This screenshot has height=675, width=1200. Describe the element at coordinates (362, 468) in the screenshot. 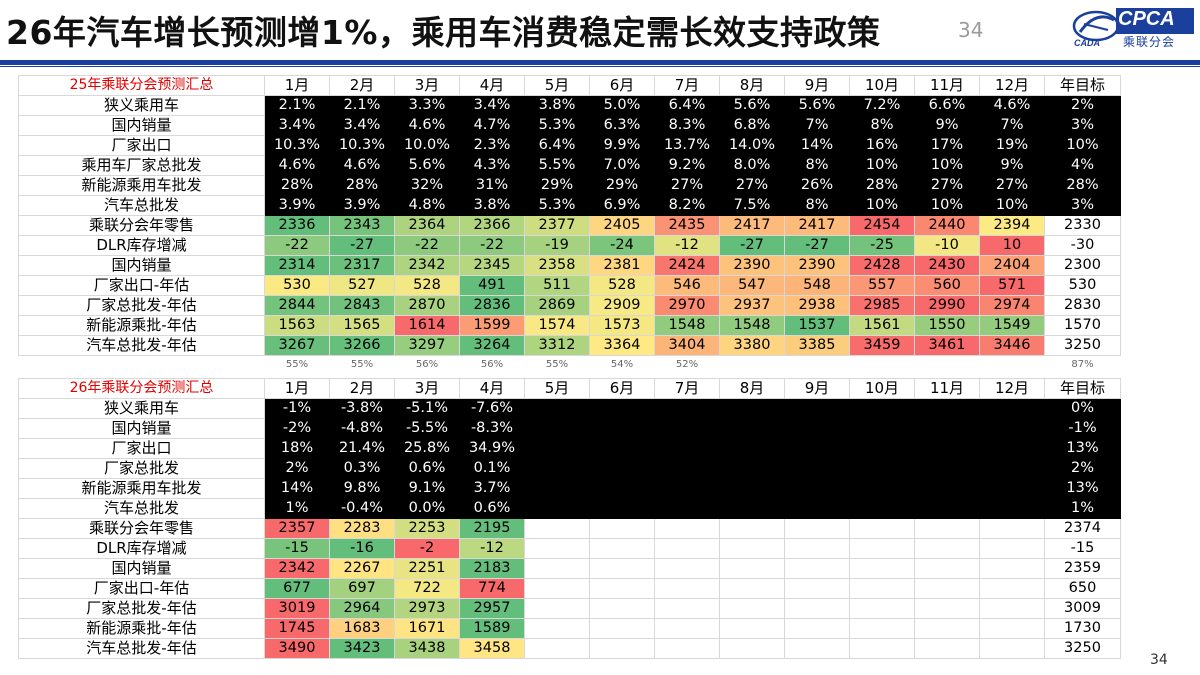

I see `data-cell: 0.3%` at that location.